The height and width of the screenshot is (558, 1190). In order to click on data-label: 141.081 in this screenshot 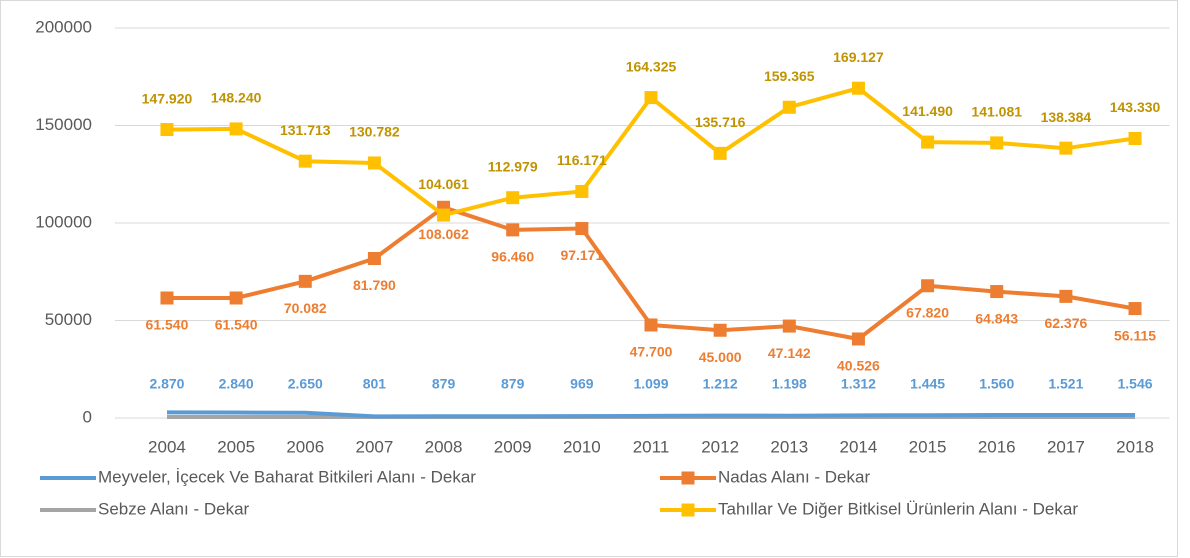, I will do `click(996, 112)`.